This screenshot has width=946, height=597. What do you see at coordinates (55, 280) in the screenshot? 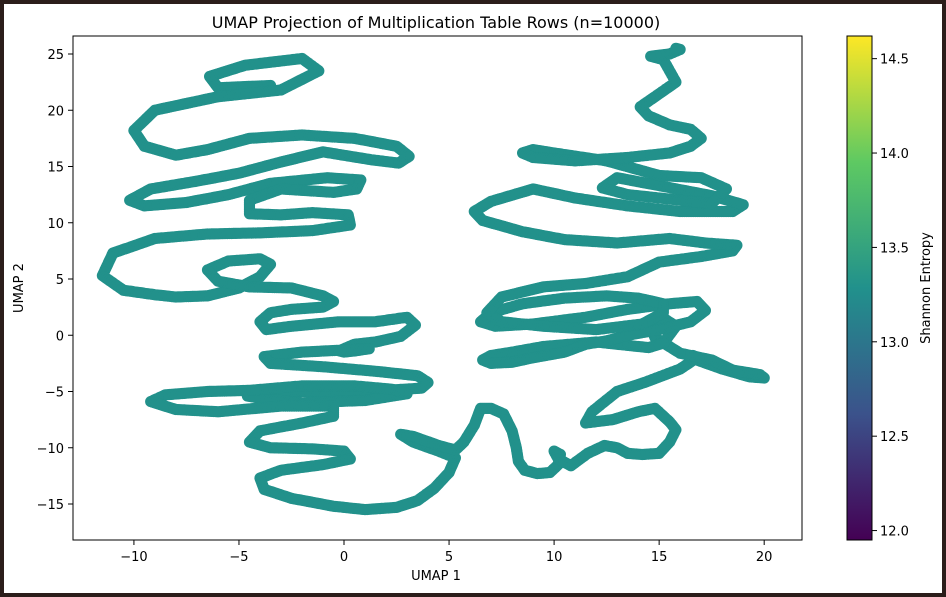
I see `y-axis: −15 −10 −5 0 5 10 15 20 25` at bounding box center [55, 280].